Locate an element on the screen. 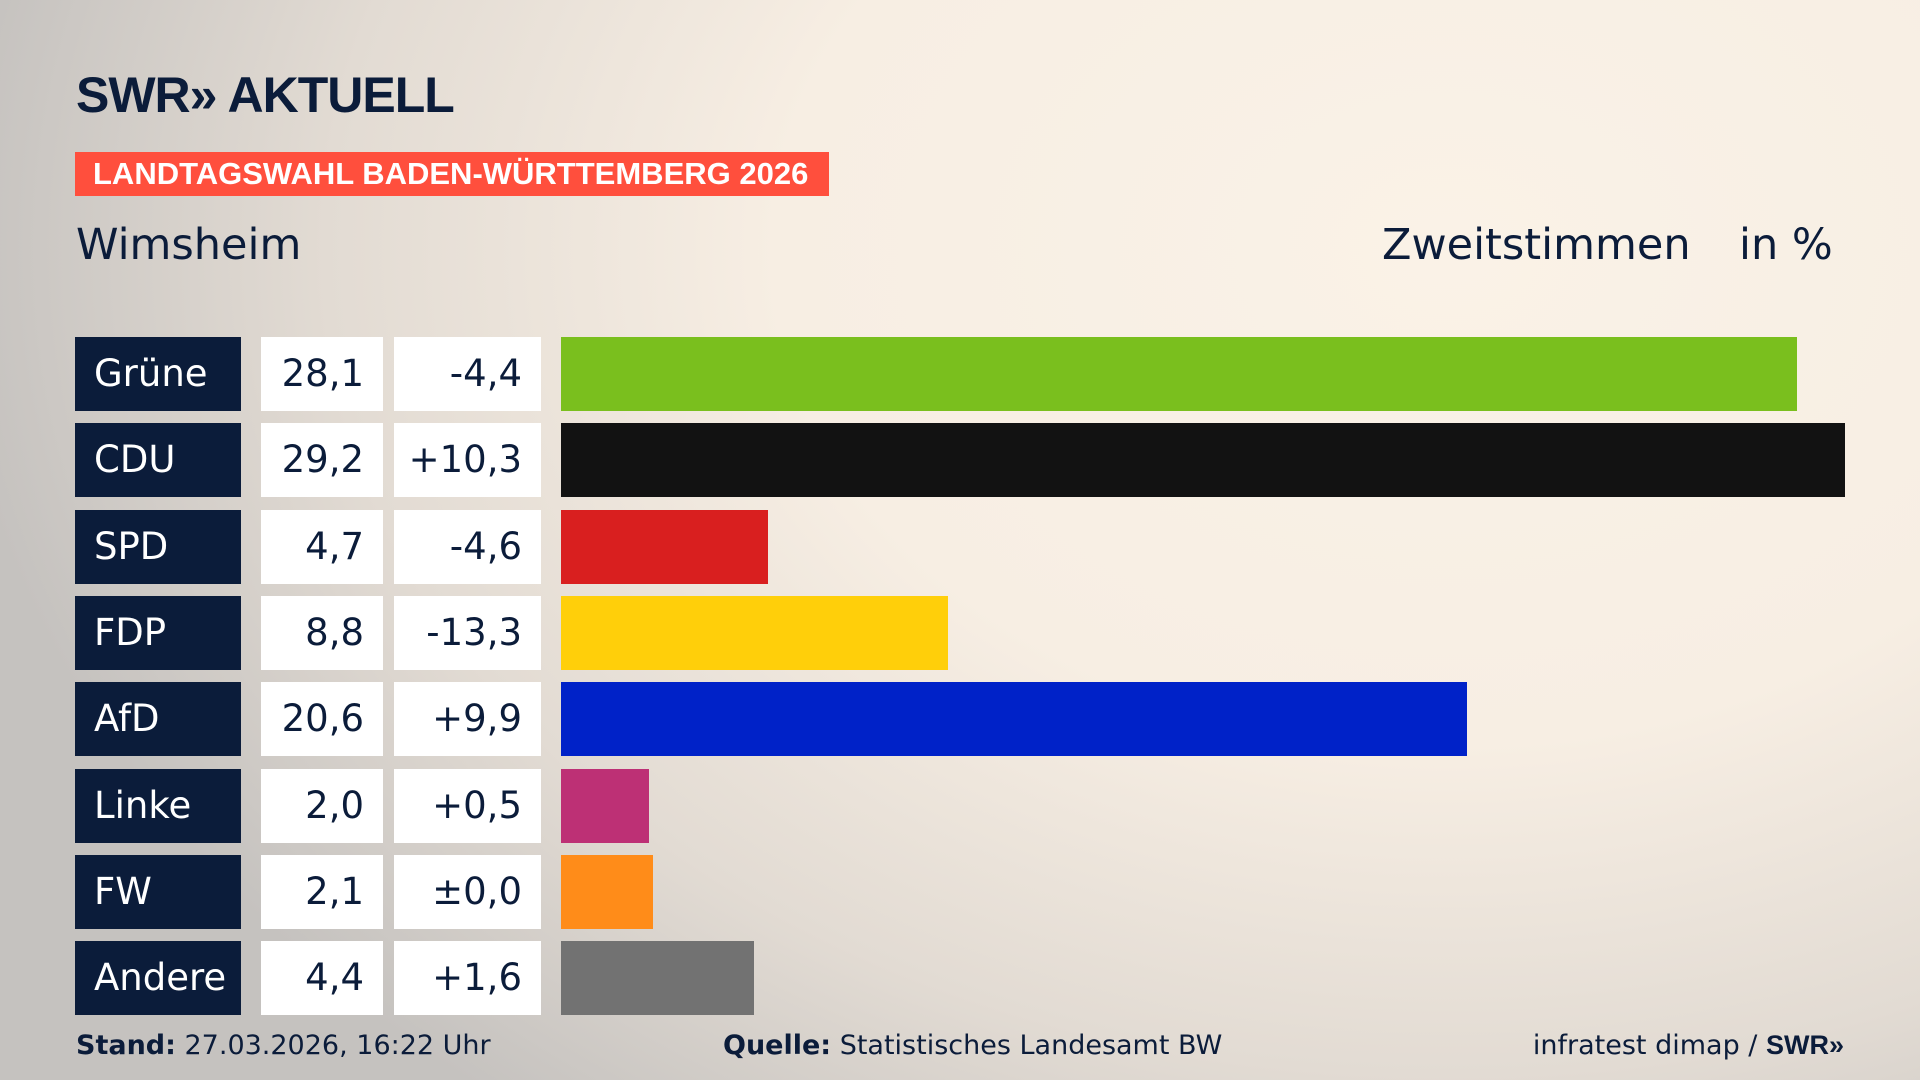  swr-aktuell-logo: SWR» AKTUELL is located at coordinates (265, 95).